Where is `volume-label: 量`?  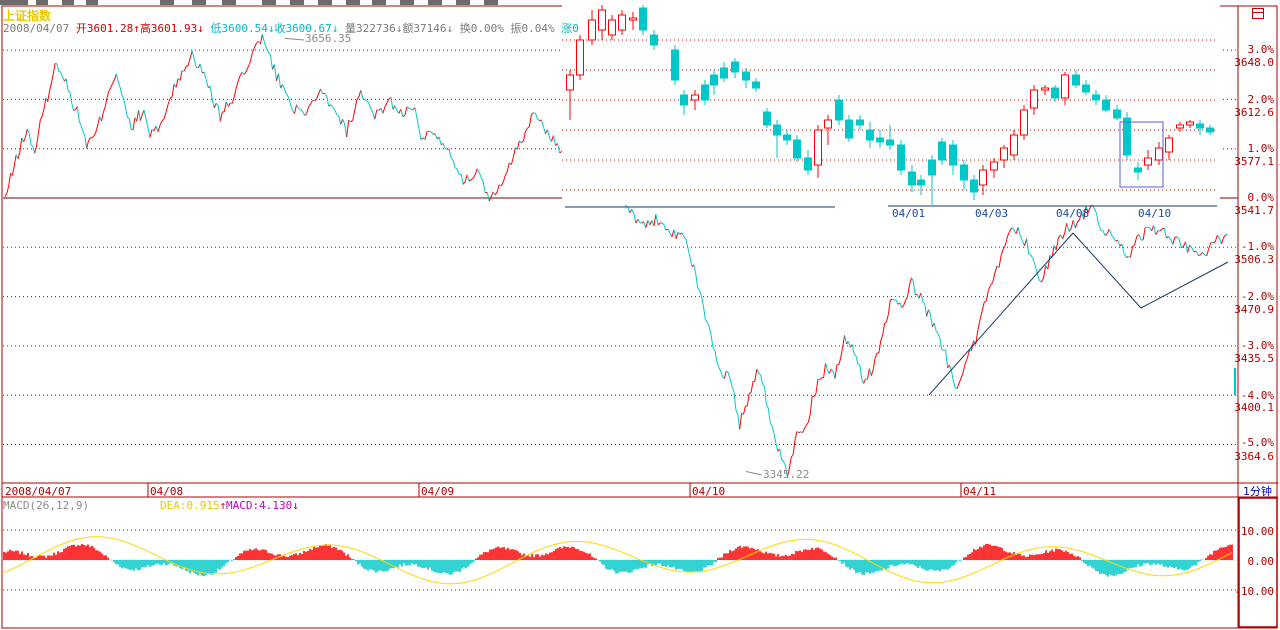 volume-label: 量 is located at coordinates (351, 28).